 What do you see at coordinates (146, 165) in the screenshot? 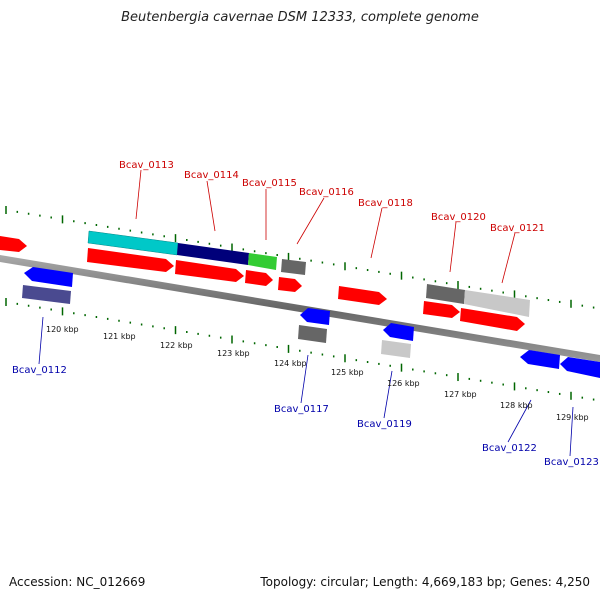
I see `label-bcav-0113: Bcav_0113` at bounding box center [146, 165].